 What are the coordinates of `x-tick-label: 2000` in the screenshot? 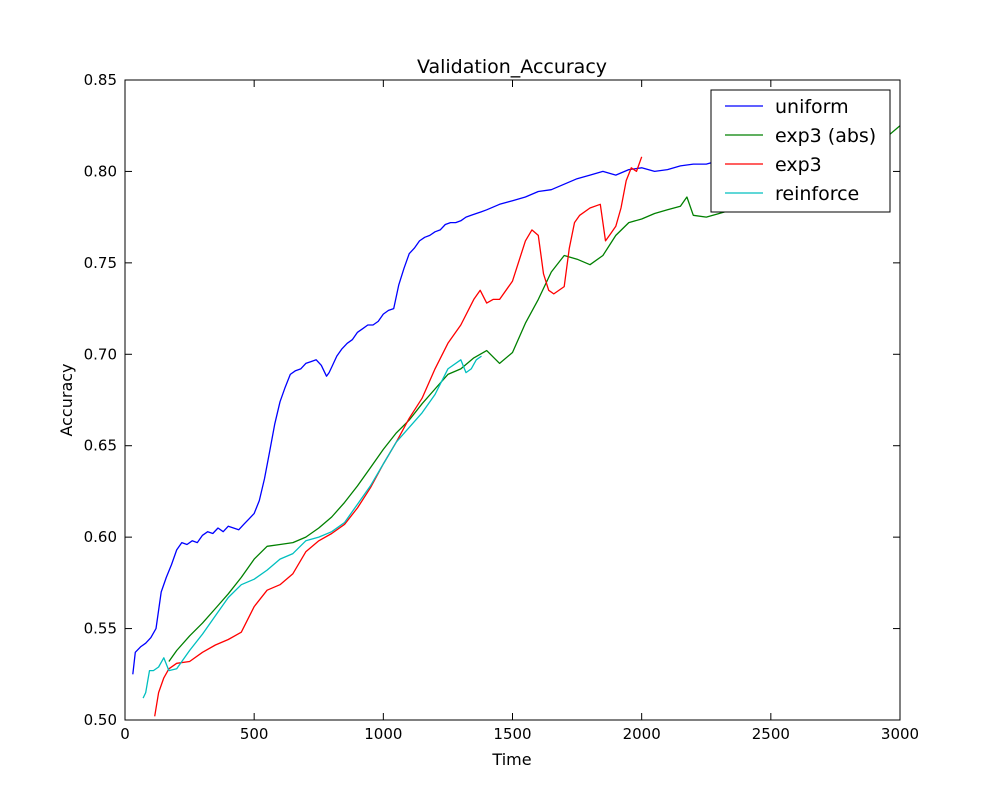 It's located at (642, 734).